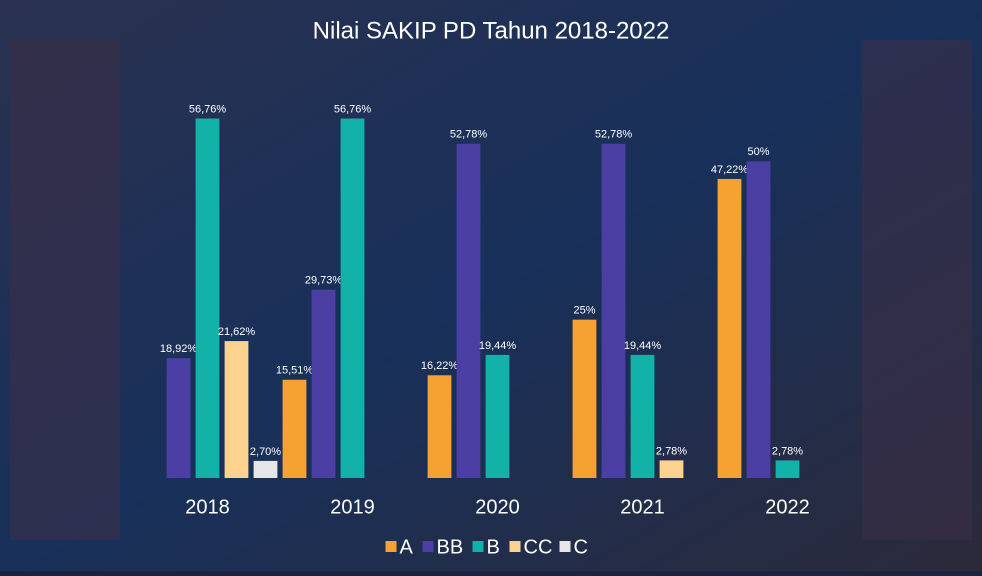 Image resolution: width=982 pixels, height=576 pixels. Describe the element at coordinates (265, 452) in the screenshot. I see `data-label: 2,70%` at that location.